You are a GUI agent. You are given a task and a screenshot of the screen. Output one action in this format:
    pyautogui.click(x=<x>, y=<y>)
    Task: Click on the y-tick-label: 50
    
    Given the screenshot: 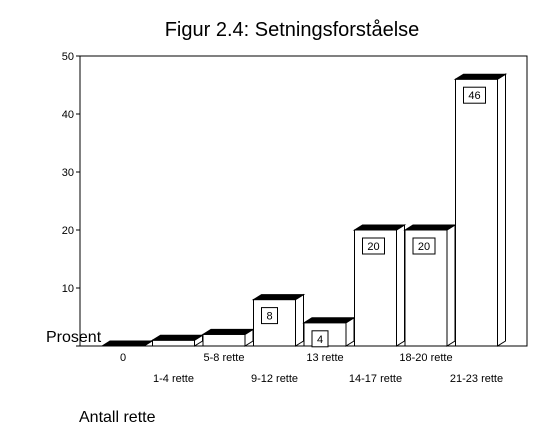 What is the action you would take?
    pyautogui.click(x=68, y=57)
    